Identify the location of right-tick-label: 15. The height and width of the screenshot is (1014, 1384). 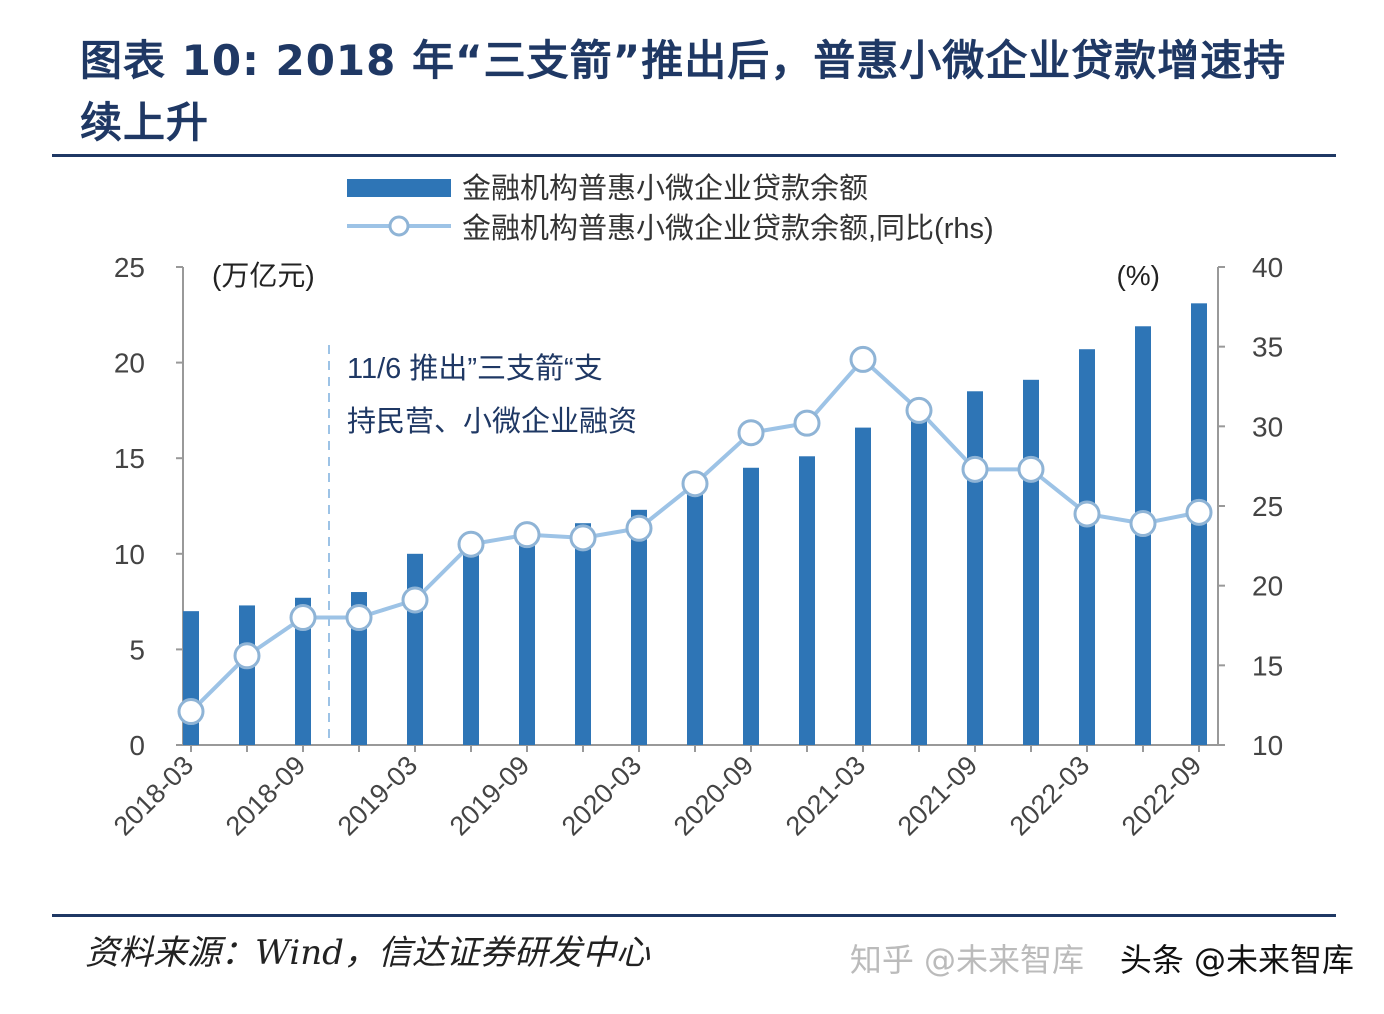
(1267, 665).